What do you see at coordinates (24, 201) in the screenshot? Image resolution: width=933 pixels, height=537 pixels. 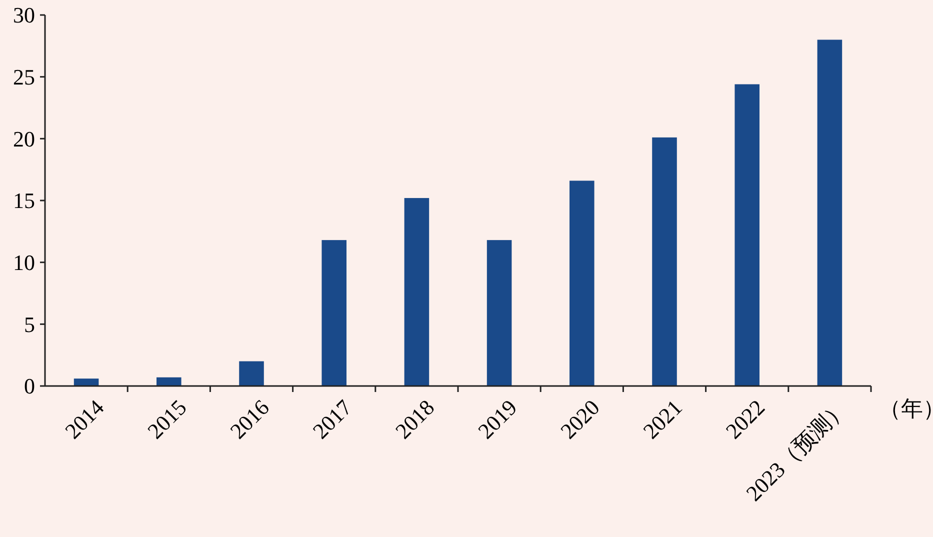 I see `y-tick-label: 15` at bounding box center [24, 201].